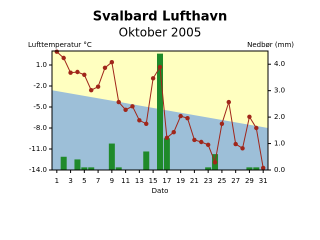 The width and height of the screenshot is (320, 240). Describe the element at coordinates (125, 181) in the screenshot. I see `x-tick-label: 11` at that location.